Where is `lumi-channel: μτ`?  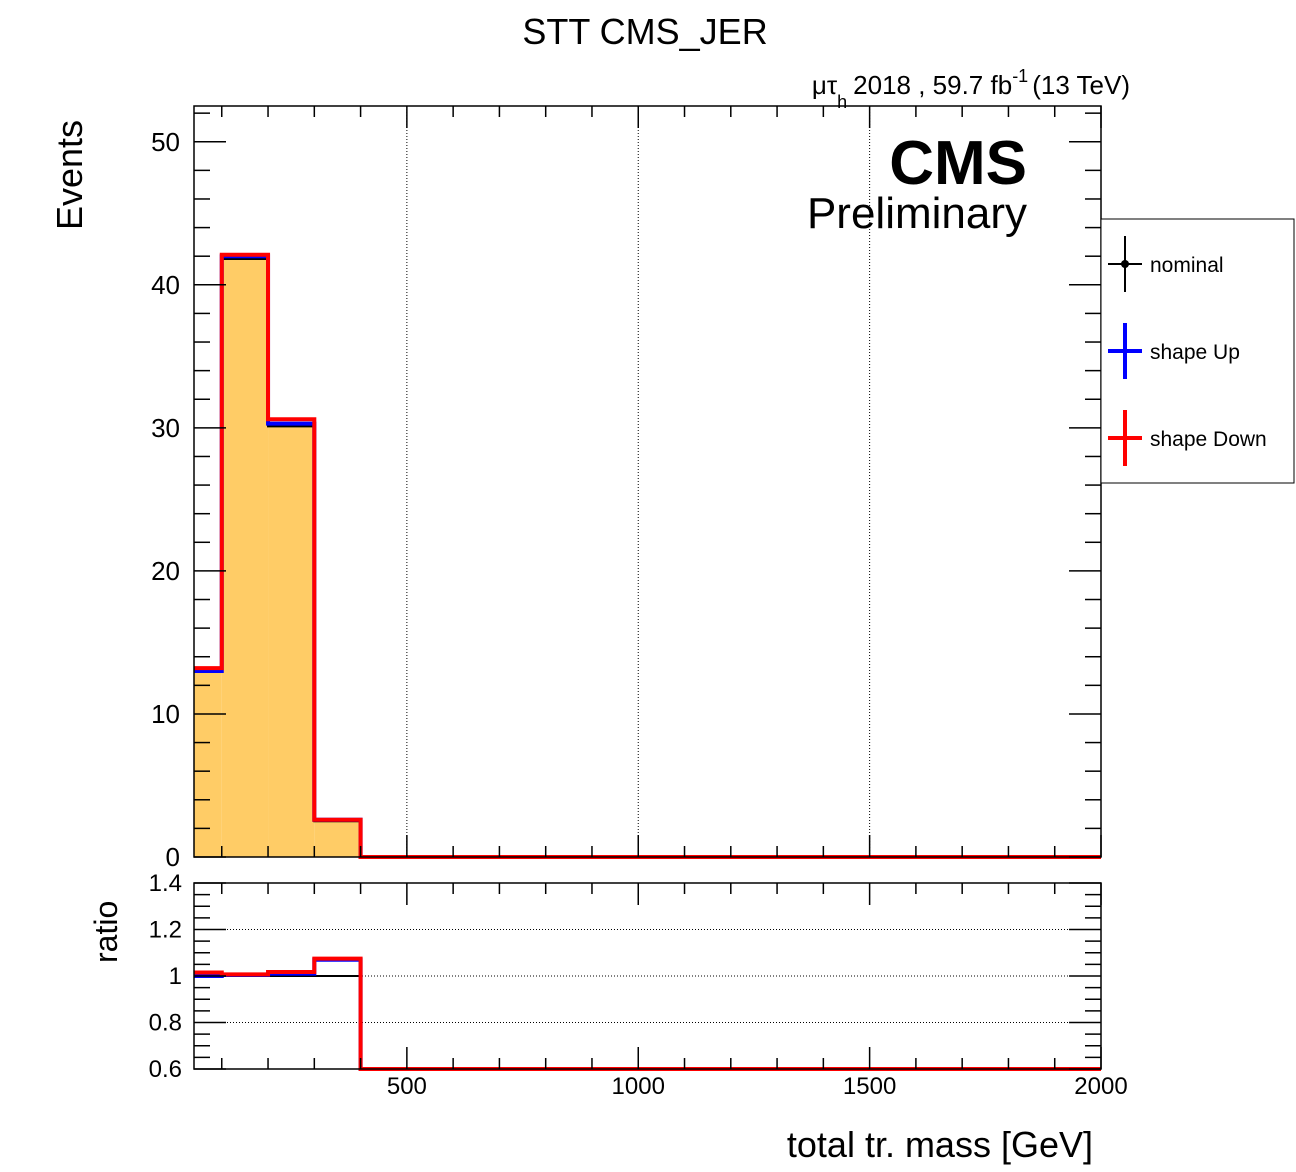
lumi-channel: μτ is located at coordinates (825, 85).